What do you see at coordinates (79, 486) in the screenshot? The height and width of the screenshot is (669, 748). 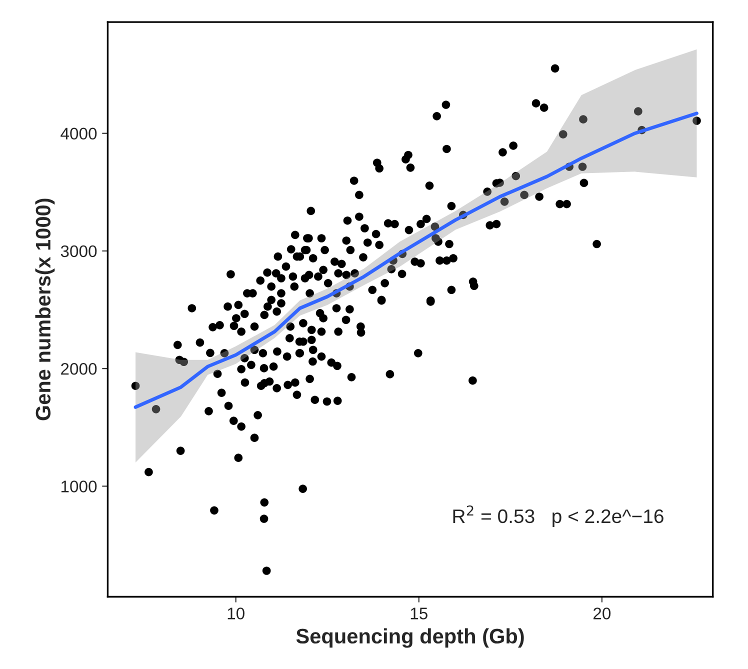 I see `y-tick-label: 1000` at bounding box center [79, 486].